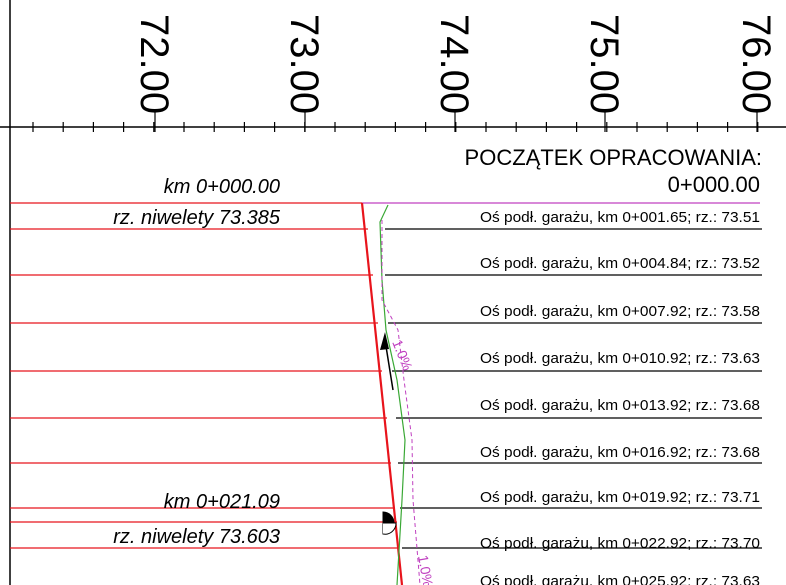 The width and height of the screenshot is (786, 585). What do you see at coordinates (222, 187) in the screenshot?
I see `point-km: km 0+000.00` at bounding box center [222, 187].